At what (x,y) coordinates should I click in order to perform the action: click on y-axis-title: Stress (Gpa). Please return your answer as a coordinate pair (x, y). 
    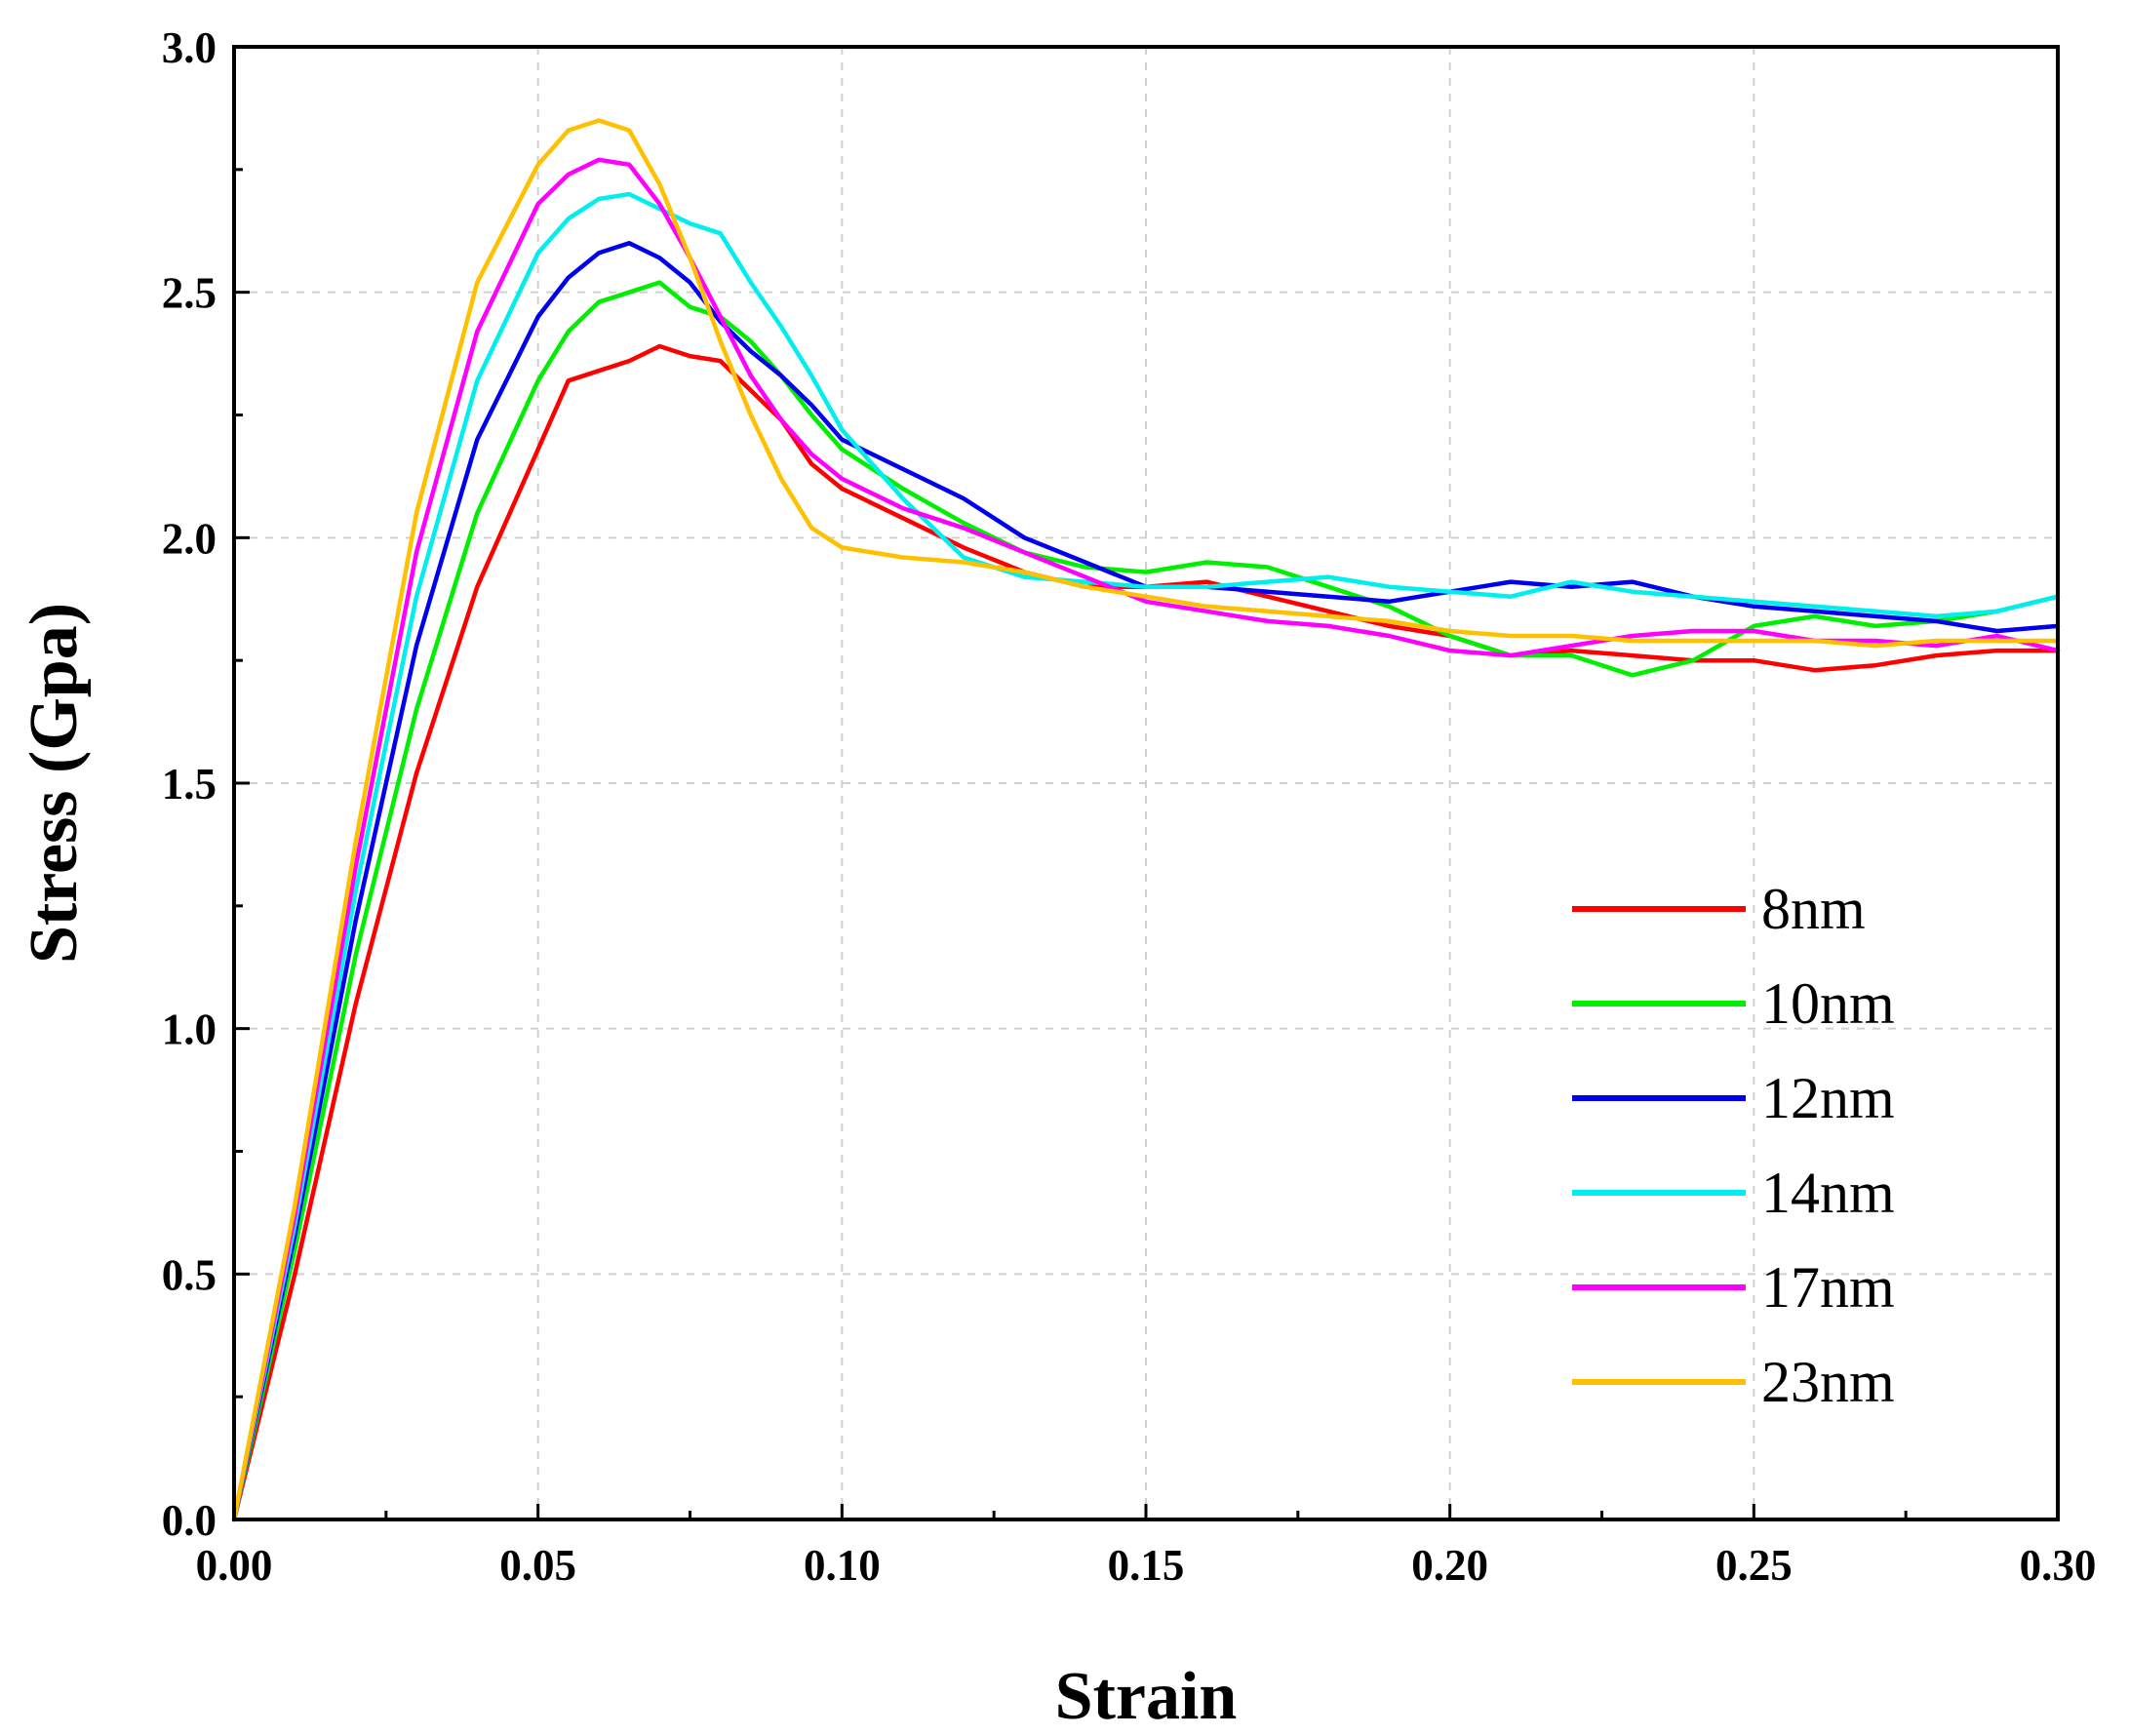
    Looking at the image, I should click on (55, 783).